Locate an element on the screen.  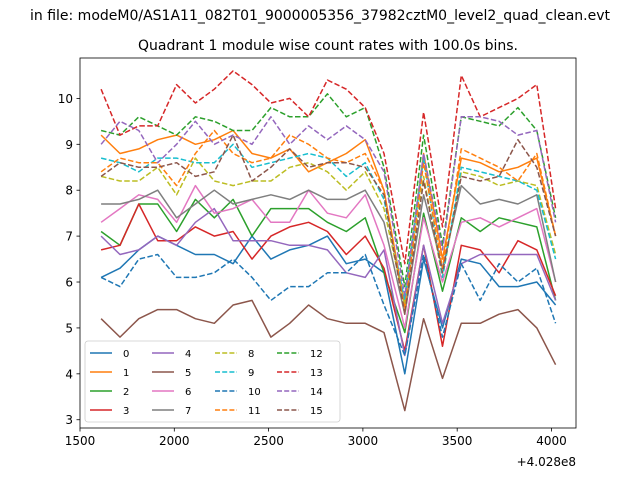
x-offset-label: +4.028e8 is located at coordinates (546, 462).